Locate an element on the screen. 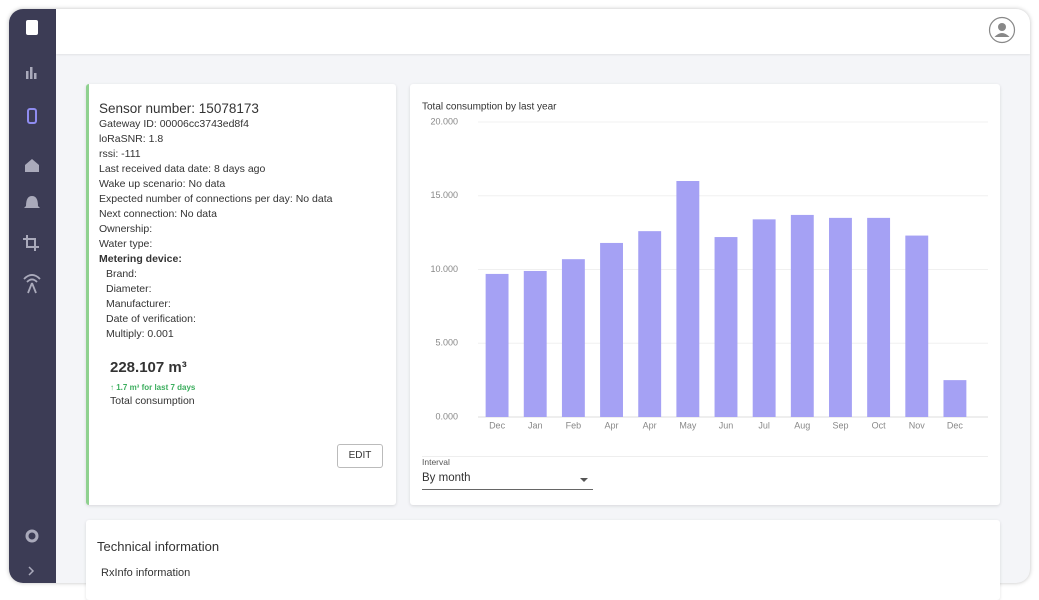 This screenshot has width=1039, height=600. sensor-field: Diameter: is located at coordinates (129, 289).